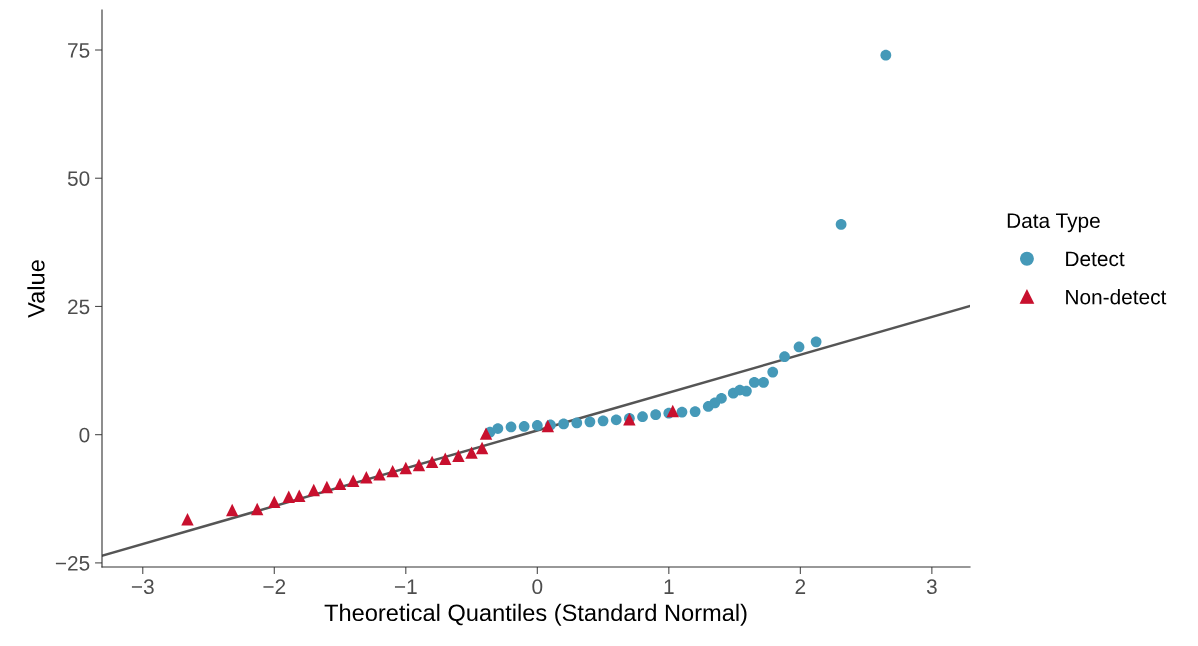 The image size is (1198, 646). What do you see at coordinates (274, 586) in the screenshot?
I see `x-tick-label: −2` at bounding box center [274, 586].